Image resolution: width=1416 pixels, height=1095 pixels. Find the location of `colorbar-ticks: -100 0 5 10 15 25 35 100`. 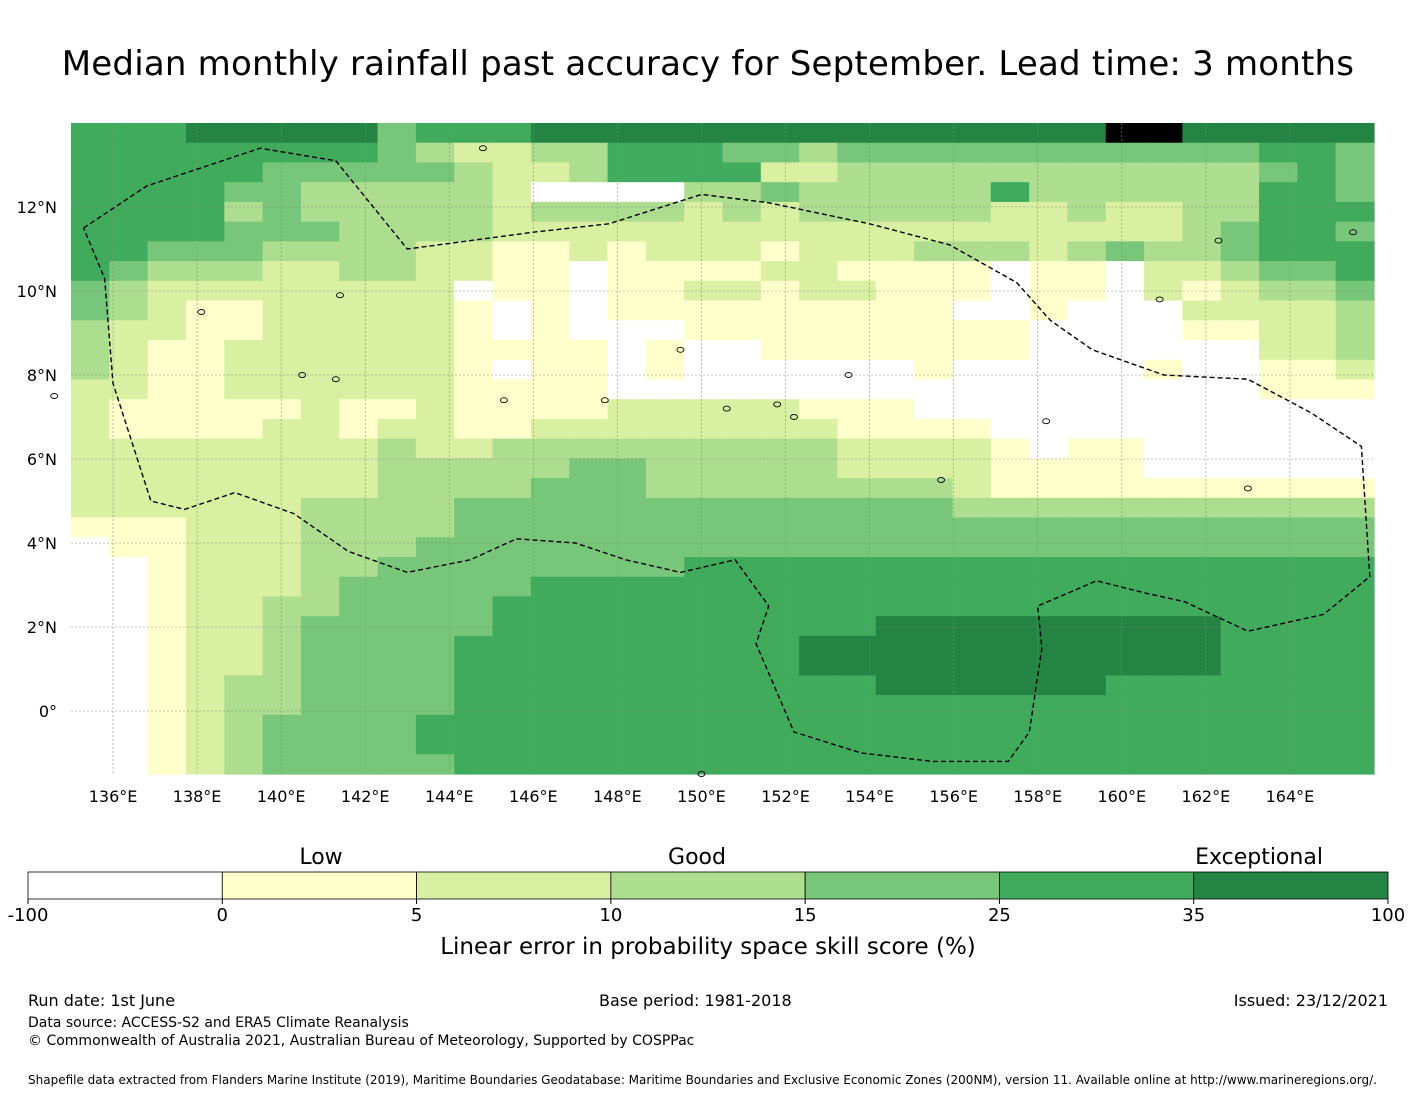

colorbar-ticks: -100 0 5 10 15 25 35 100 is located at coordinates (706, 912).